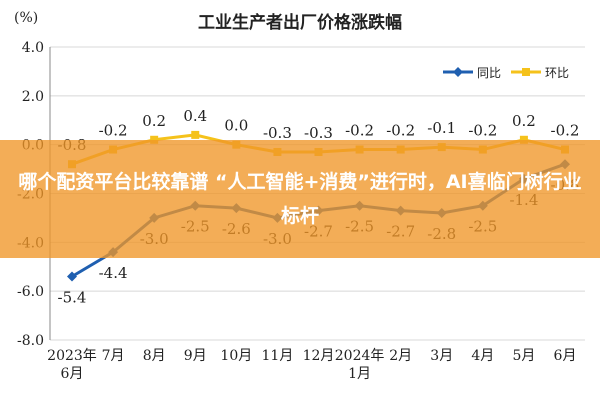  Describe the element at coordinates (441, 128) in the screenshot. I see `value-label: -0.1` at that location.